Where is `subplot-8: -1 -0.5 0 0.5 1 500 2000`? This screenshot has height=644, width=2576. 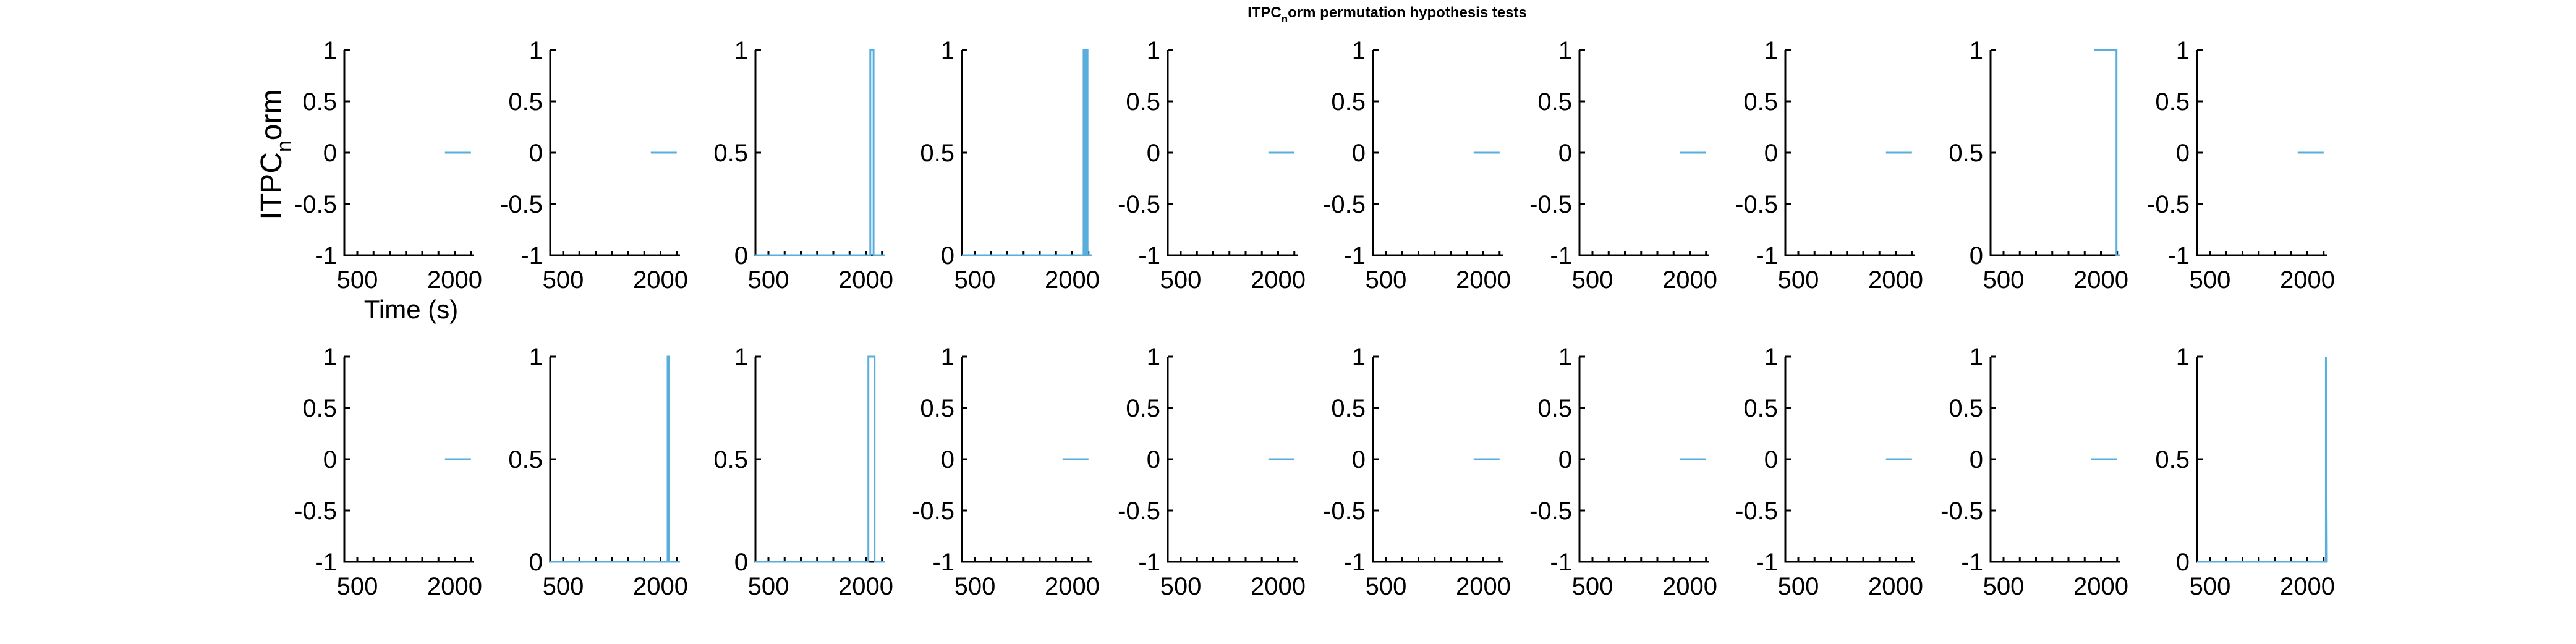 subplot-8: -1 -0.5 0 0.5 1 500 2000 is located at coordinates (1829, 165).